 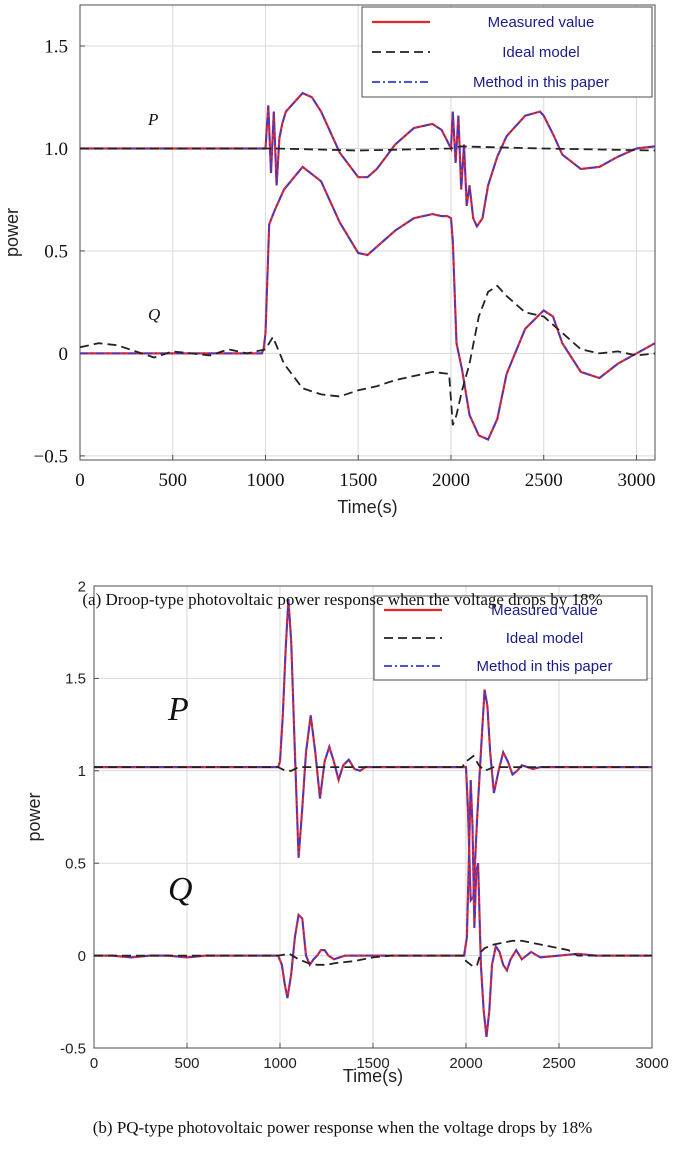 What do you see at coordinates (56, 149) in the screenshot?
I see `y-tick-label-a-3: 1.0` at bounding box center [56, 149].